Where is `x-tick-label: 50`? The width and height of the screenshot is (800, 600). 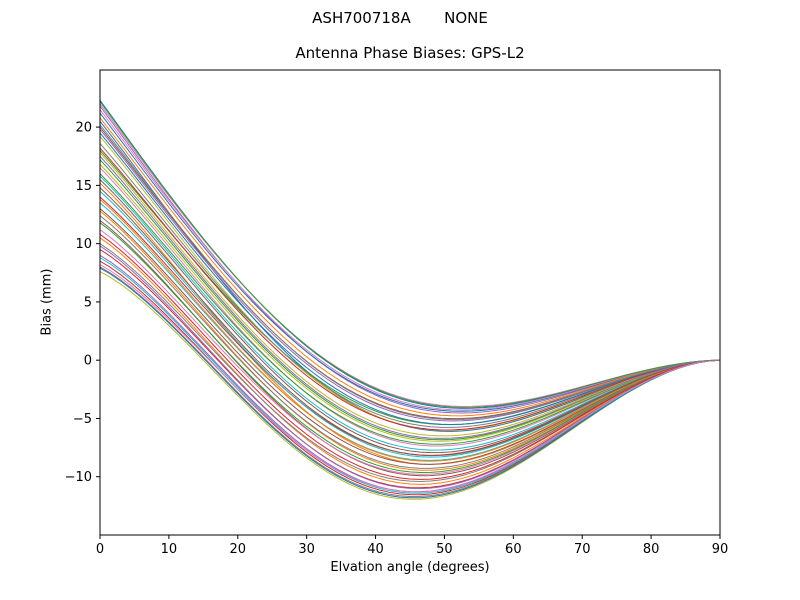
x-tick-label: 50 is located at coordinates (444, 549).